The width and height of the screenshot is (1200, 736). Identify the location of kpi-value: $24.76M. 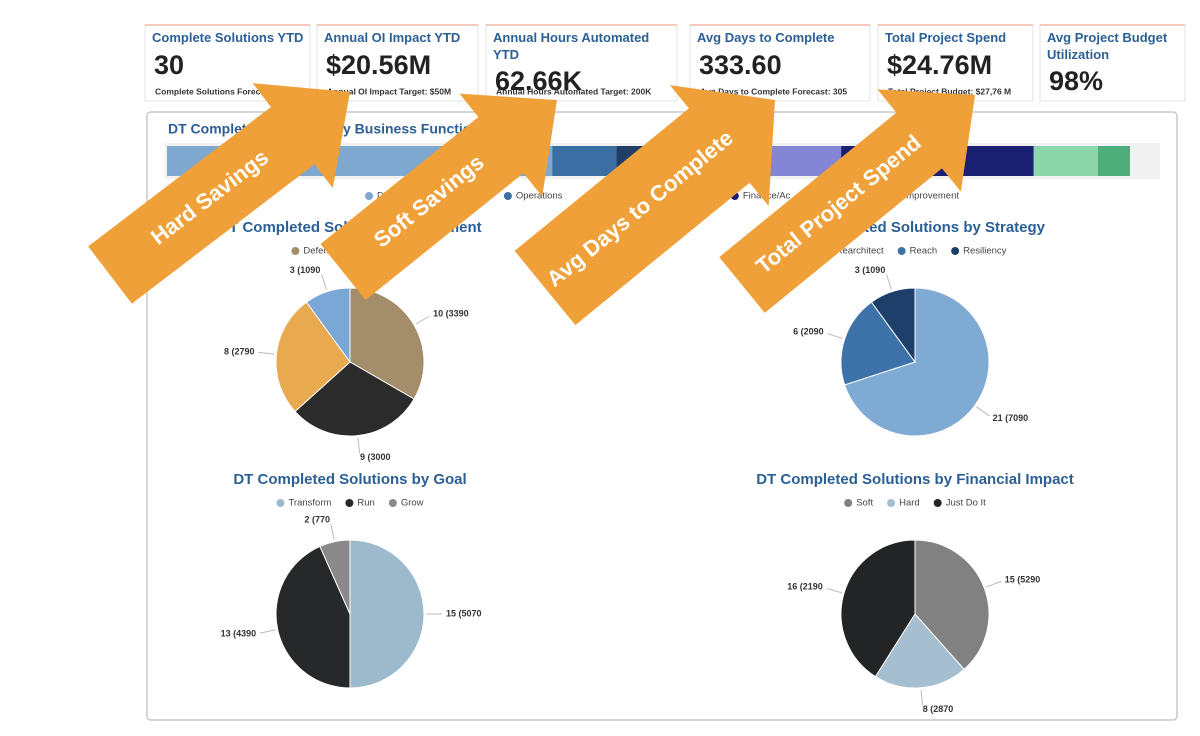
(939, 65).